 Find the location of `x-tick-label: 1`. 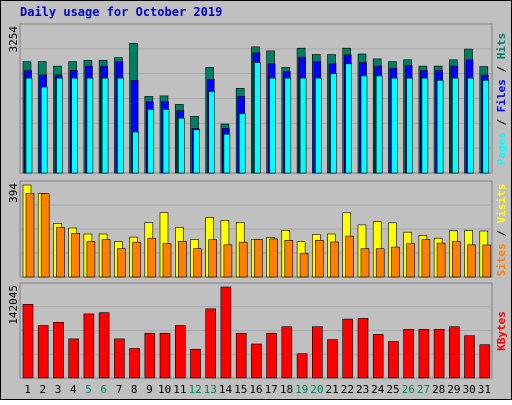

x-tick-label: 1 is located at coordinates (27, 389).